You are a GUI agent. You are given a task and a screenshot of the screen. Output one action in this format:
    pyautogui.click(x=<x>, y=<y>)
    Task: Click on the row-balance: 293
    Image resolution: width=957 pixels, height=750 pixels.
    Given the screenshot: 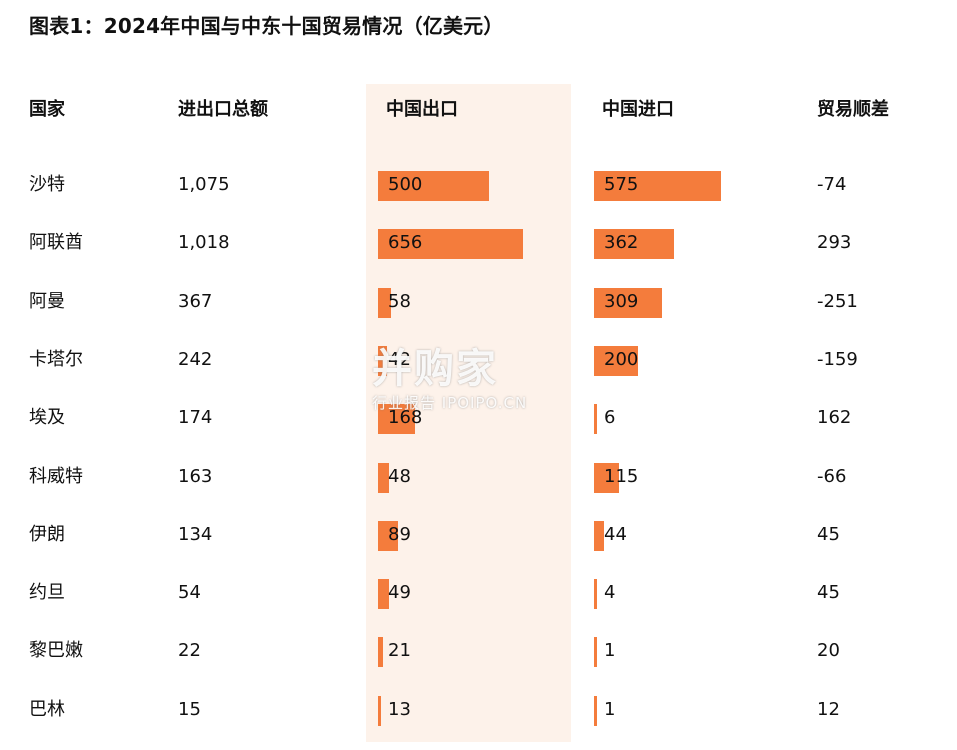 What is the action you would take?
    pyautogui.click(x=834, y=243)
    